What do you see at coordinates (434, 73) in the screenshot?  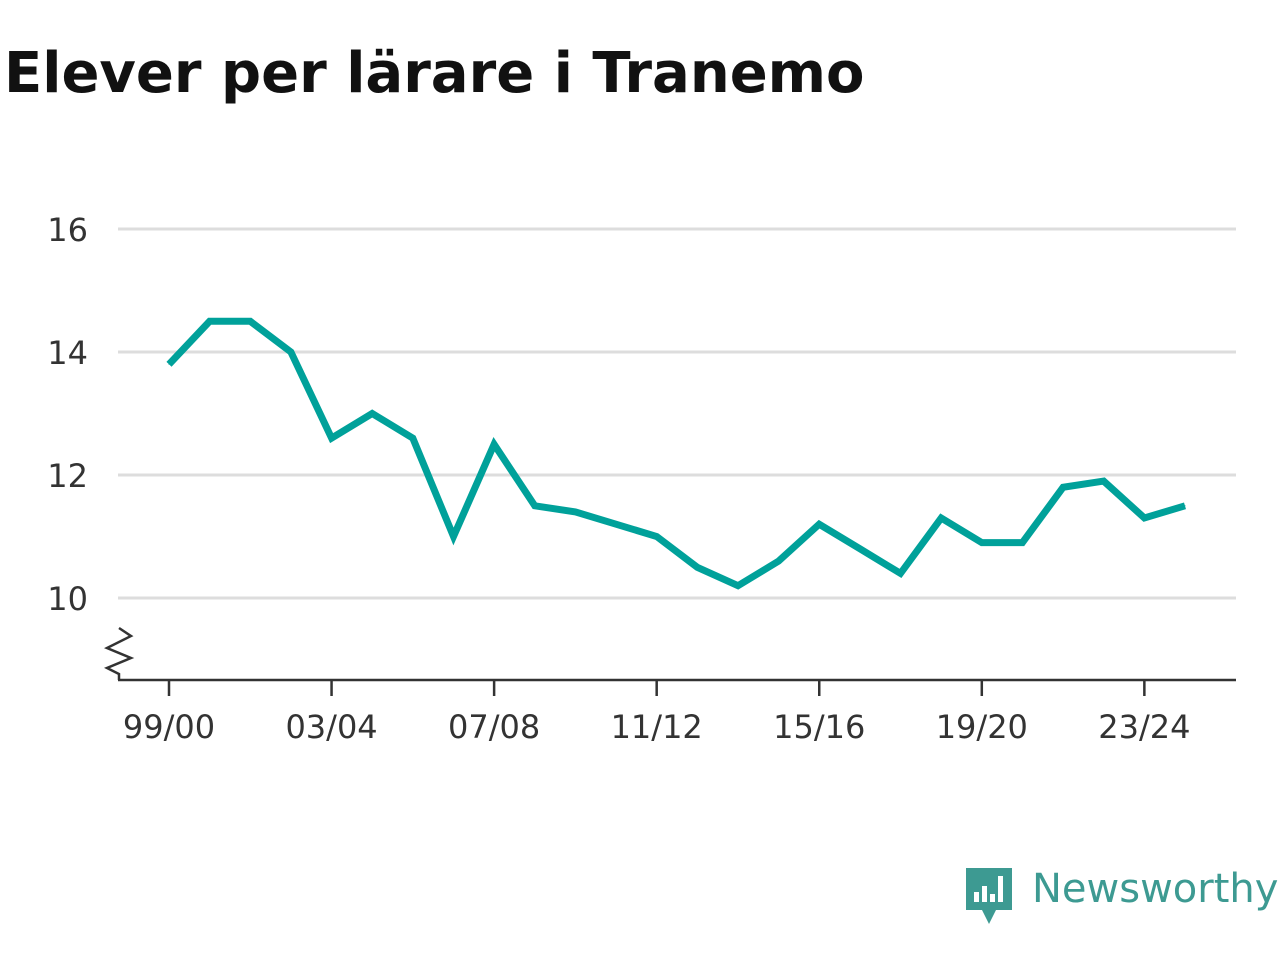 I see `chart-title: Elever per lärare i Tranemo` at bounding box center [434, 73].